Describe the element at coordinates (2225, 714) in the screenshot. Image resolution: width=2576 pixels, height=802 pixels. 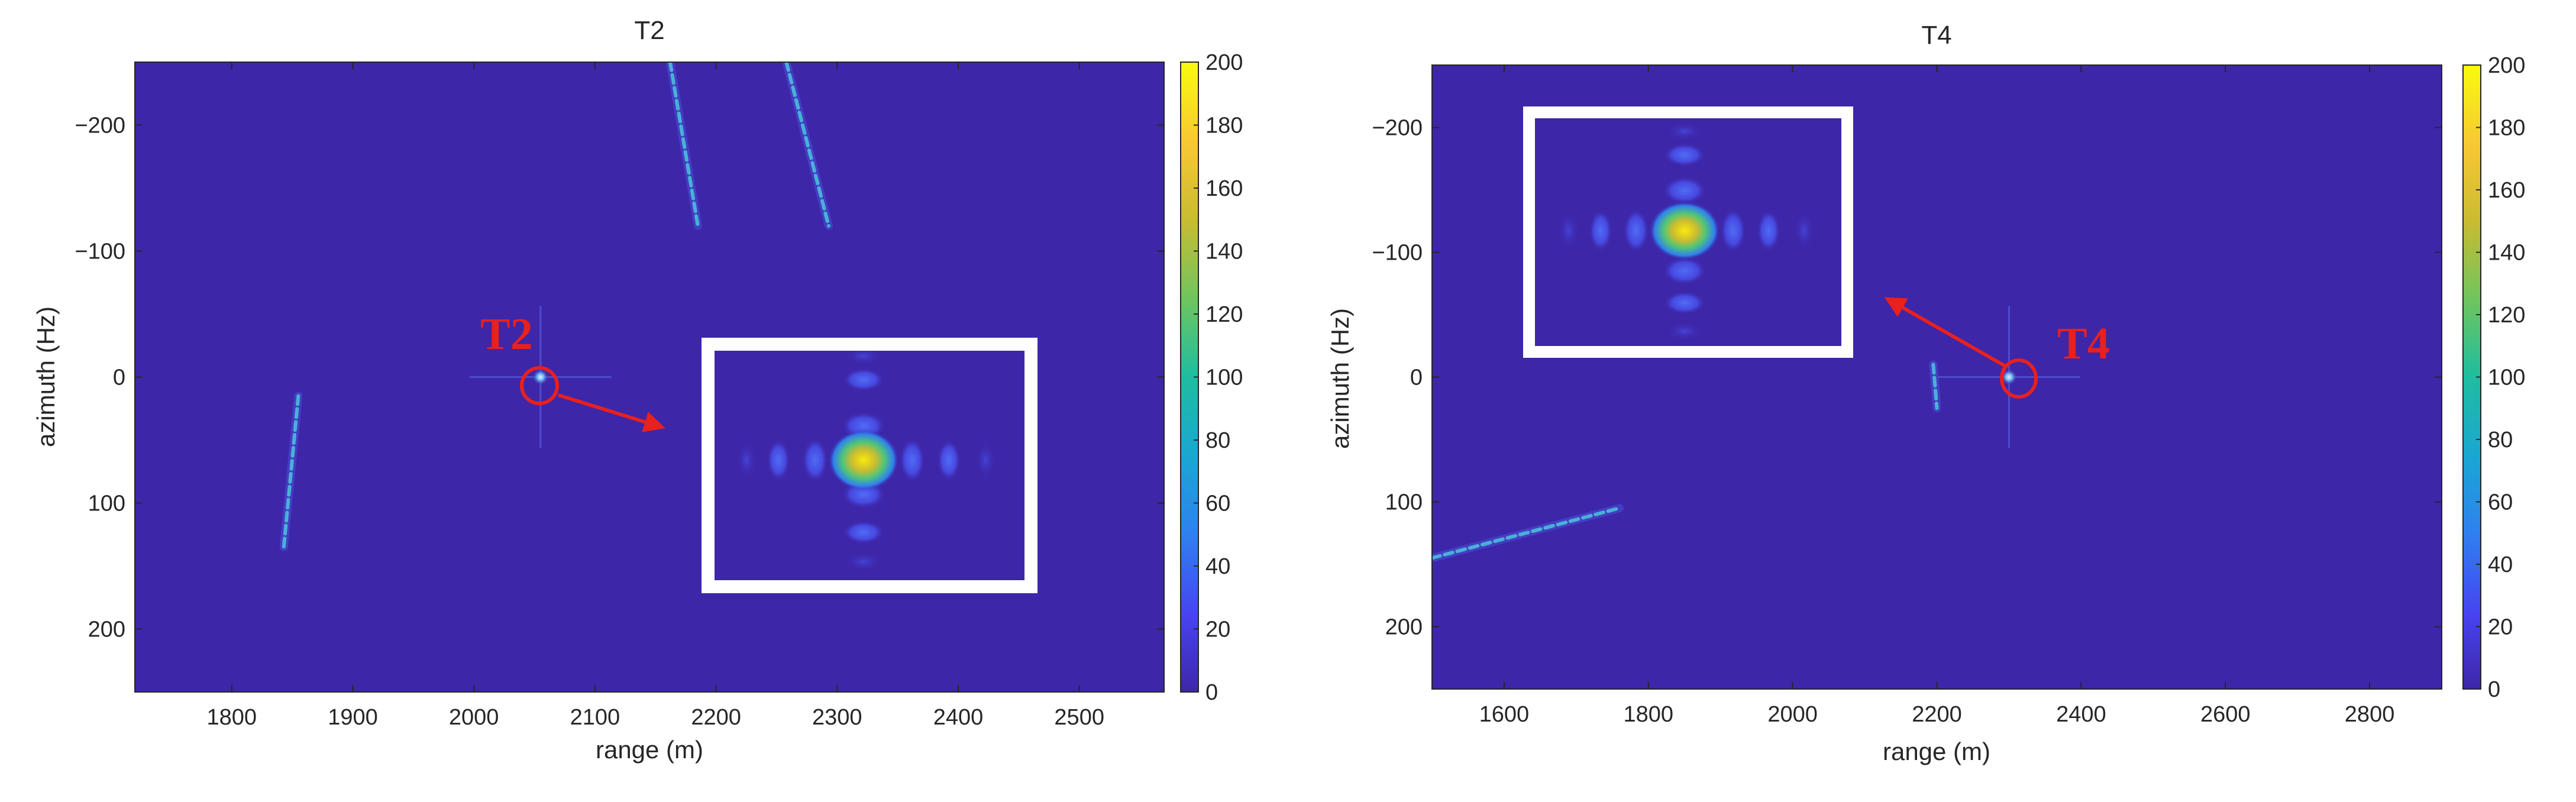
I see `x-tick-label: 2600` at that location.